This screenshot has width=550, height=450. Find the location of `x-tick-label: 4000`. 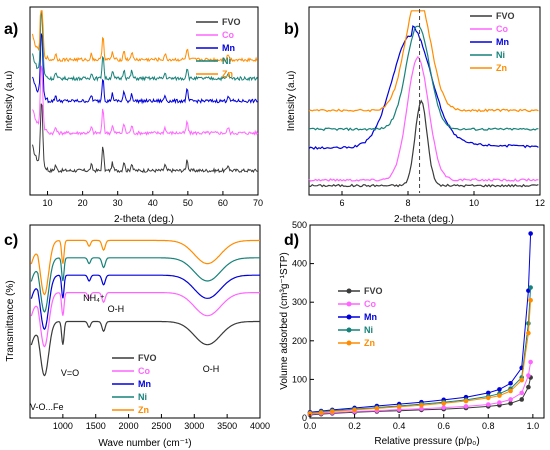

x-tick-label: 4000 is located at coordinates (260, 426).